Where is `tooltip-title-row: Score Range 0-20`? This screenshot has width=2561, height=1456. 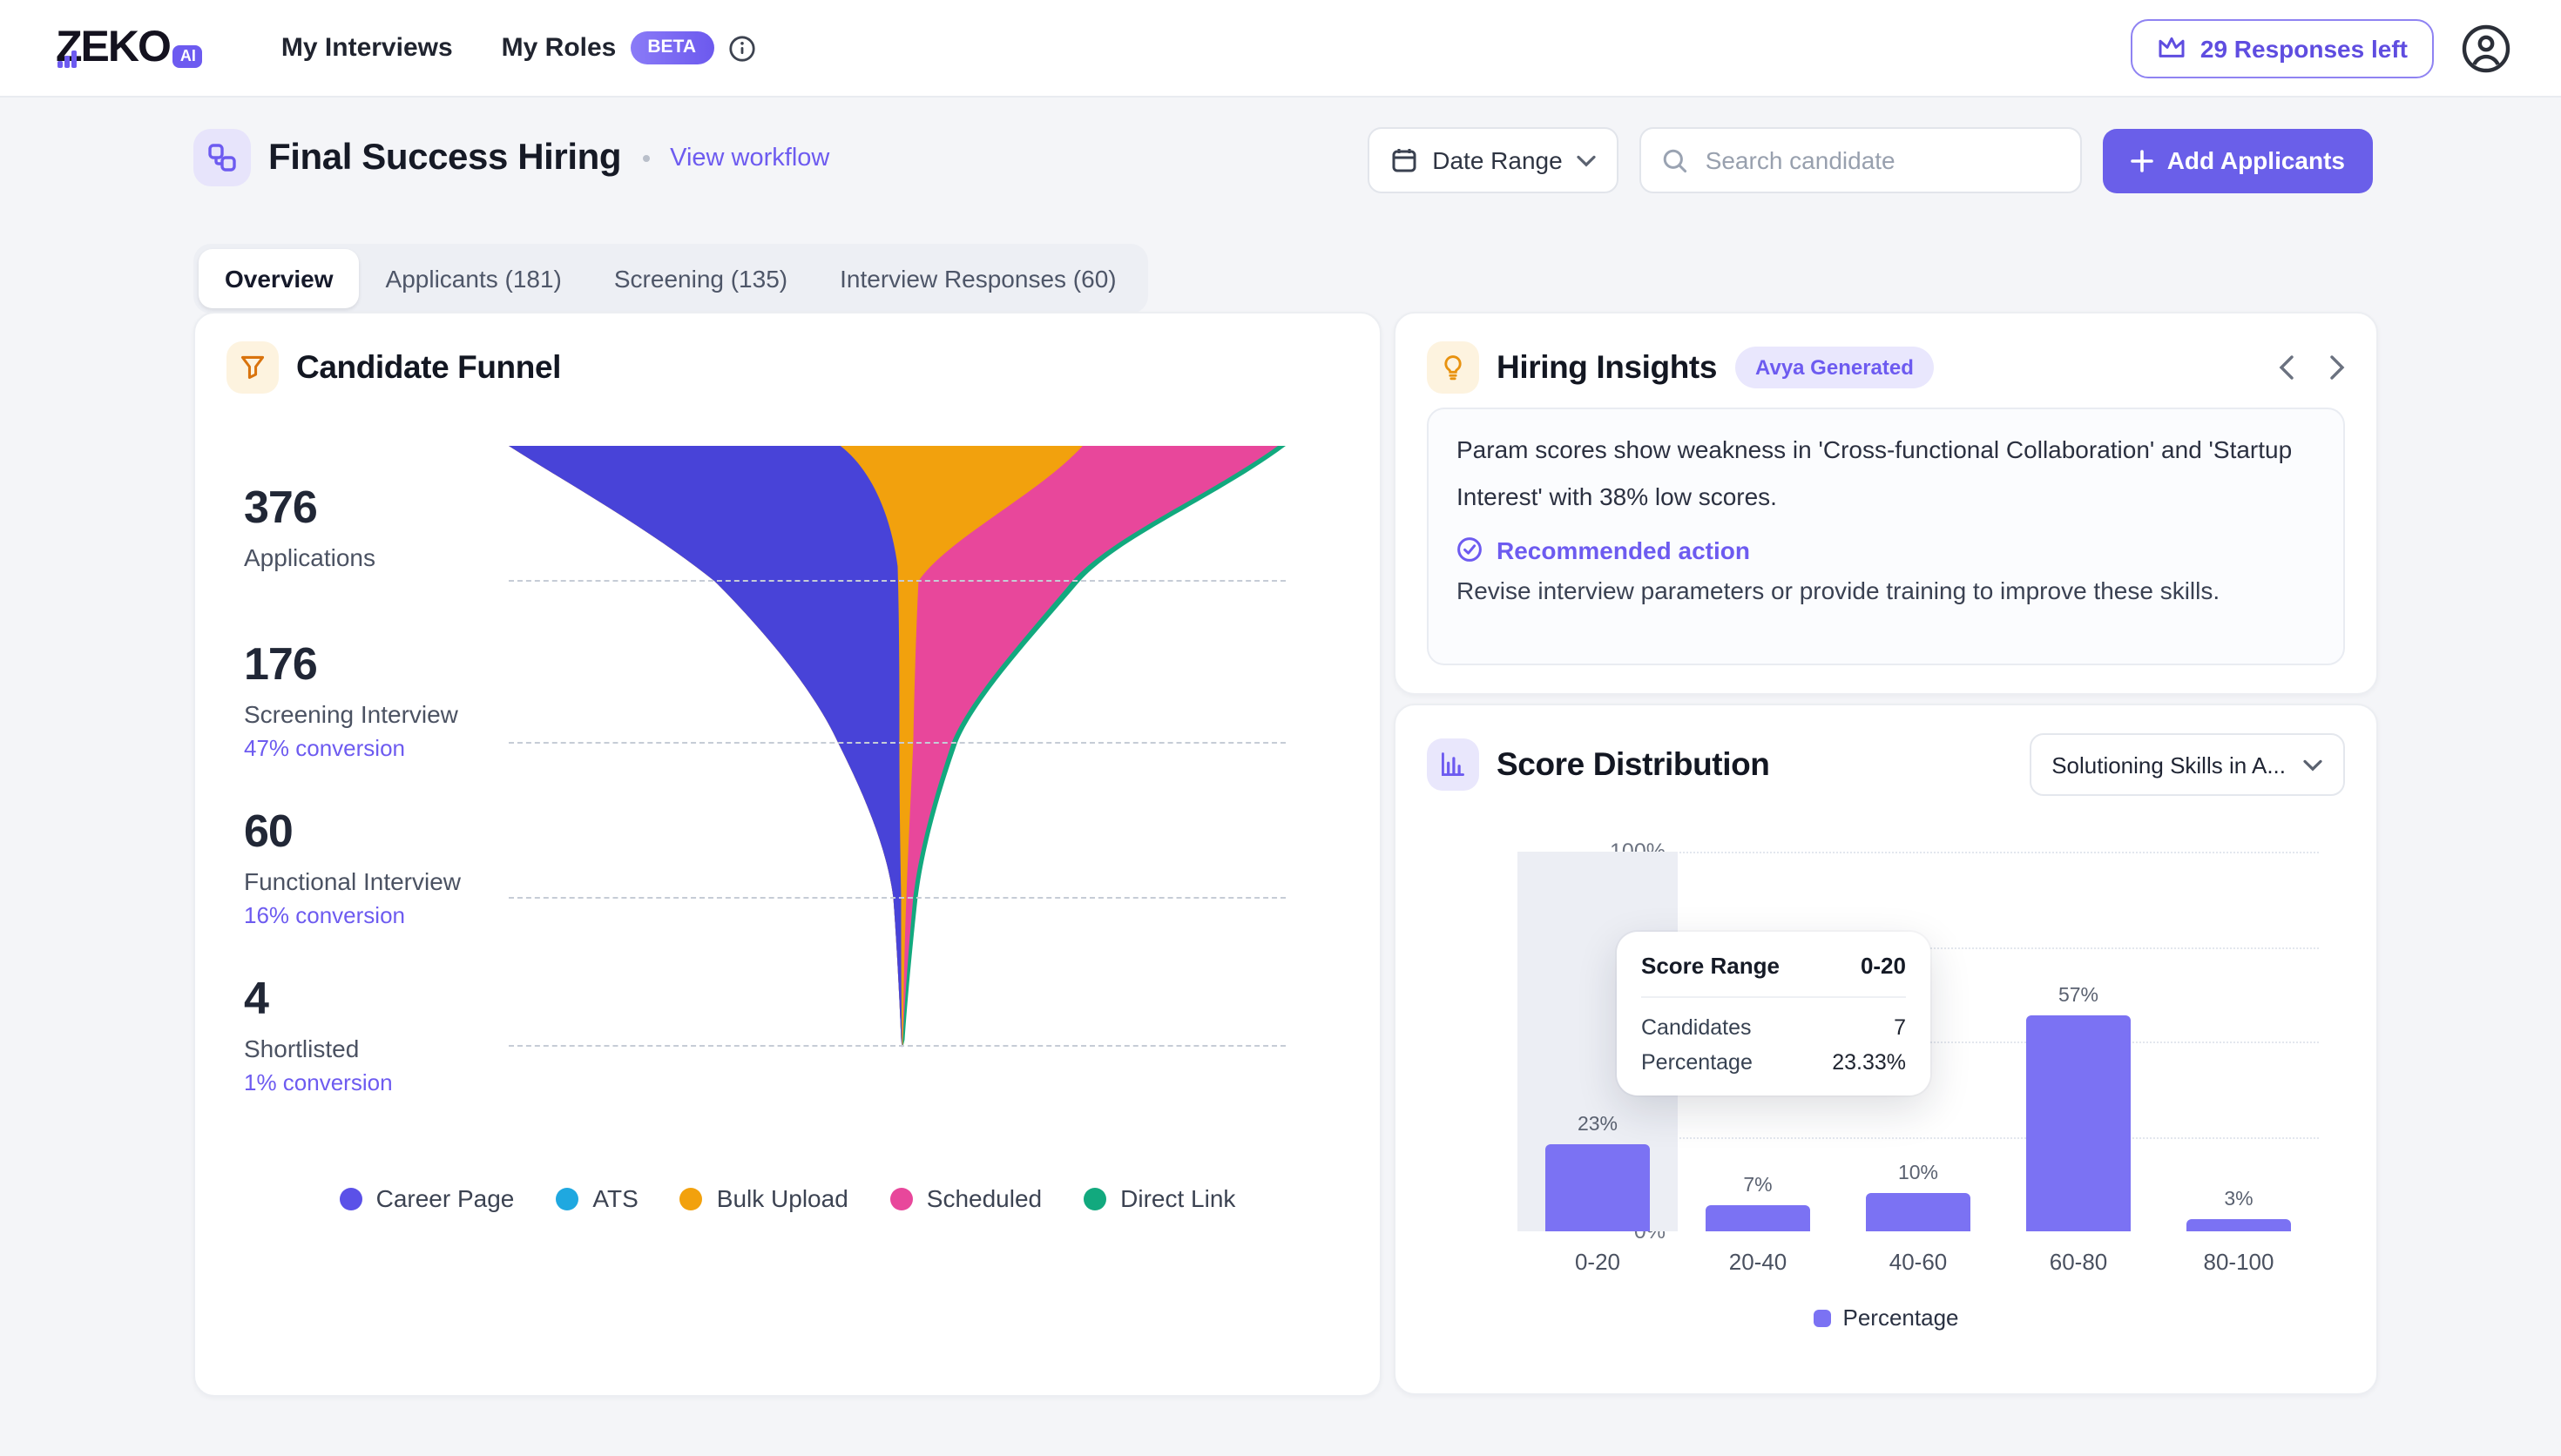 tooltip-title-row: Score Range 0-20 is located at coordinates (1773, 966).